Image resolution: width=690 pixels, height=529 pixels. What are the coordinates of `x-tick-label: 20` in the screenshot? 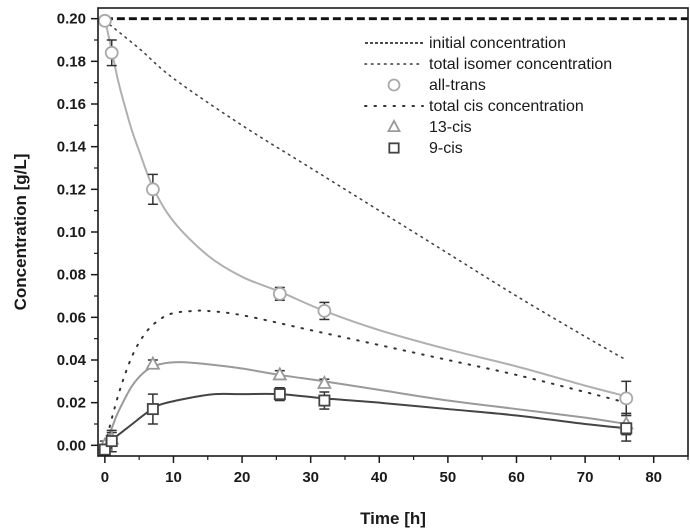 It's located at (242, 477).